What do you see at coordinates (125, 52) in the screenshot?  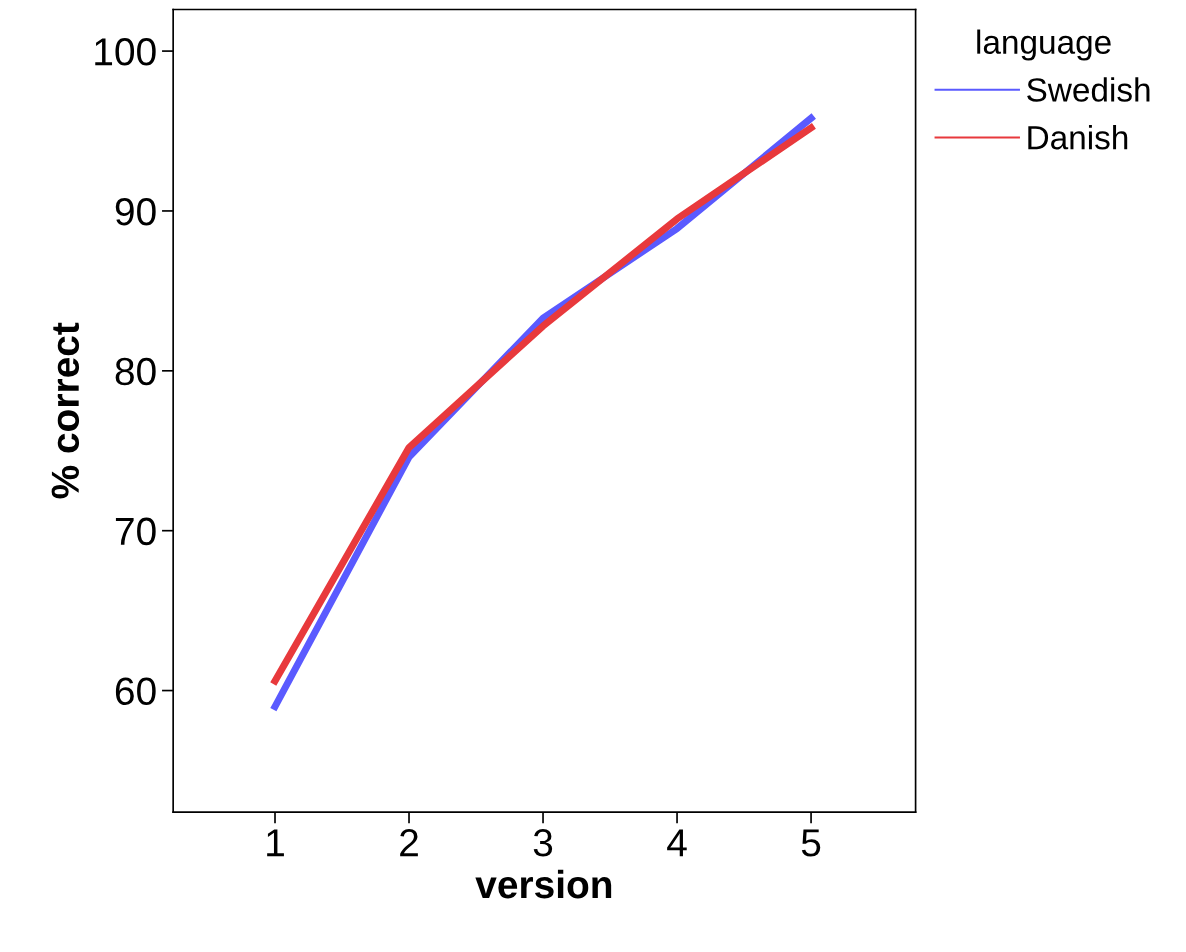 I see `y-tick-label: 100` at bounding box center [125, 52].